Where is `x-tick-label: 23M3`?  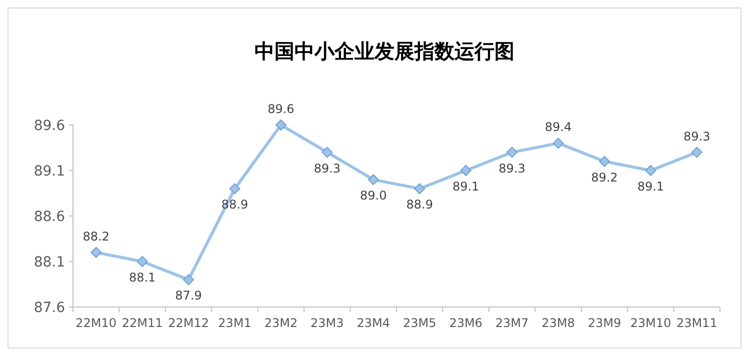
x-tick-label: 23M3 is located at coordinates (327, 323).